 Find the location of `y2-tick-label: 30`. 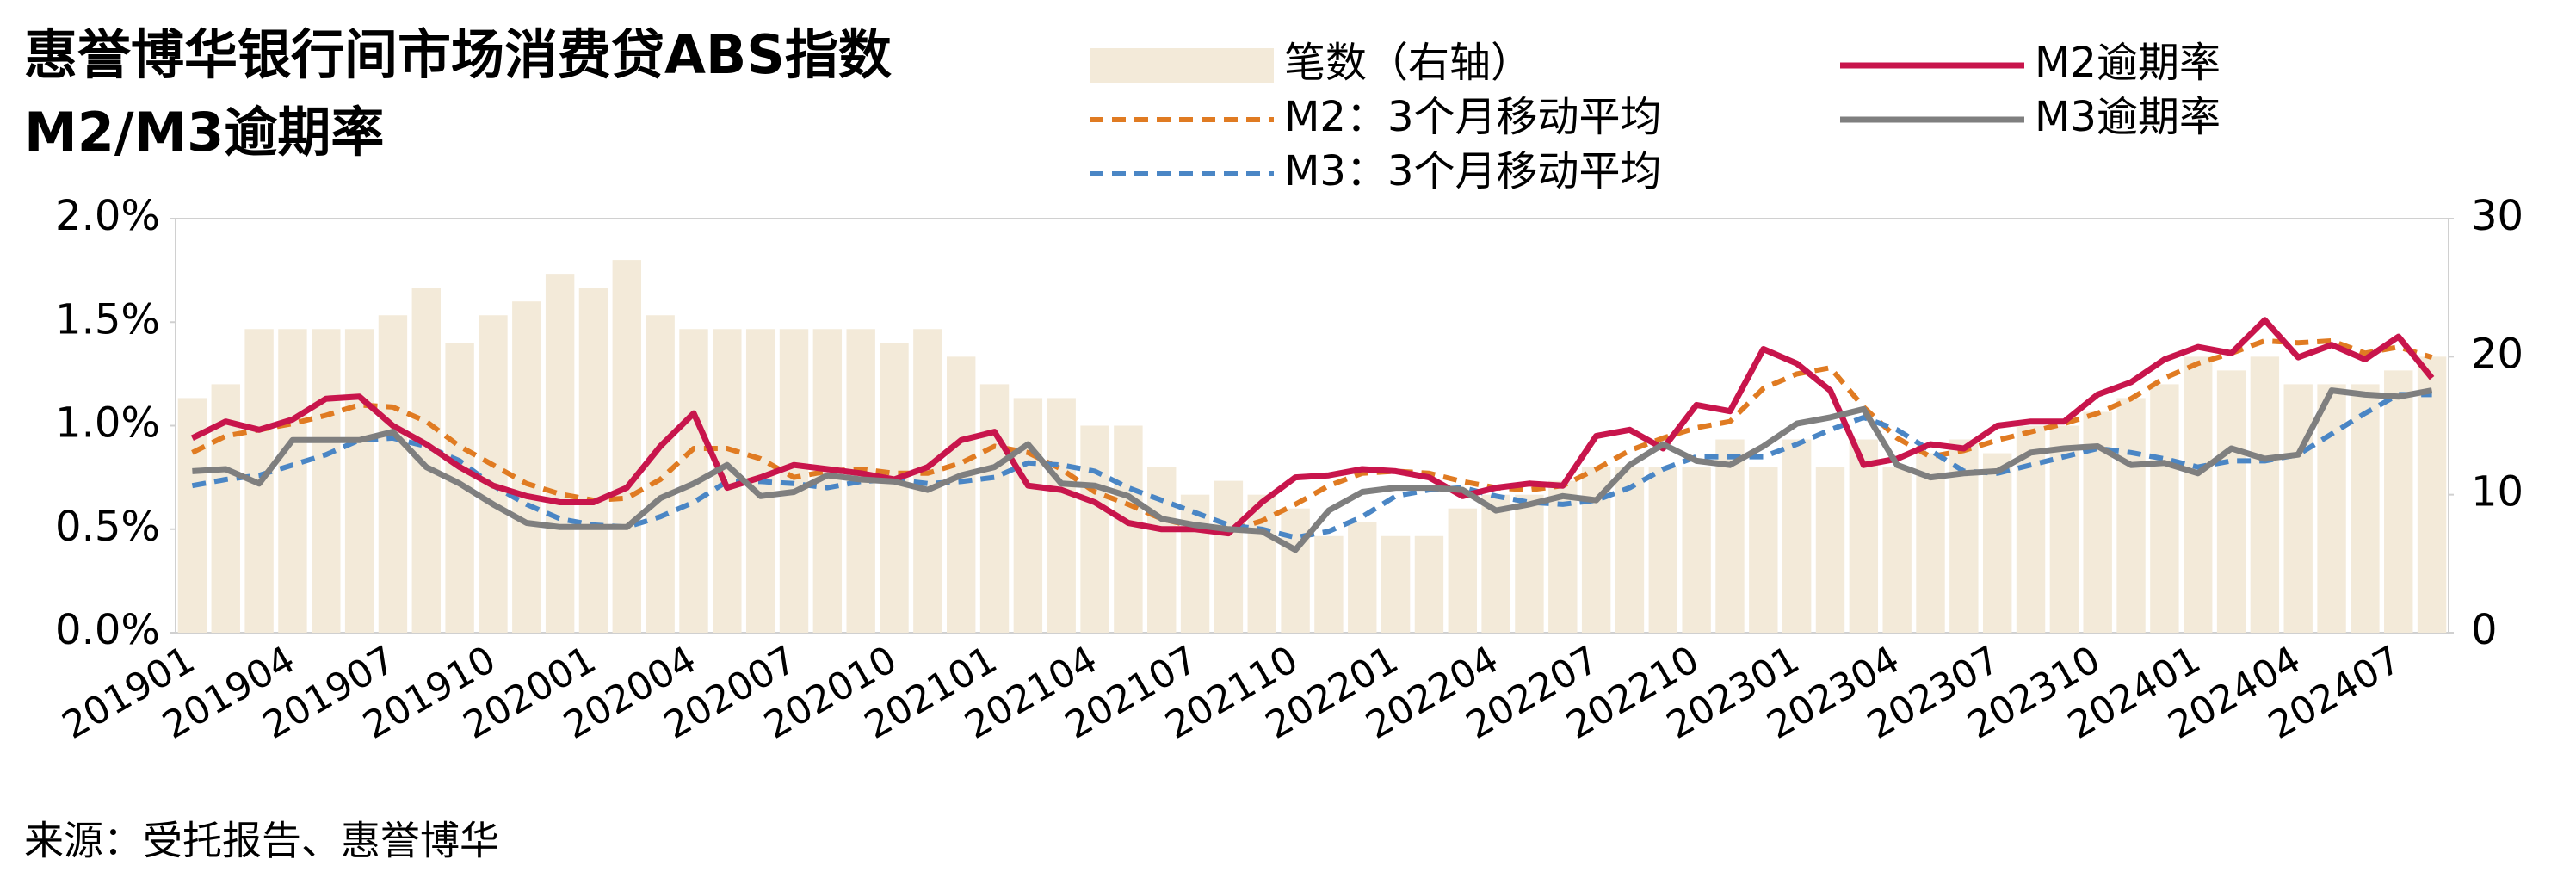

y2-tick-label: 30 is located at coordinates (2497, 216).